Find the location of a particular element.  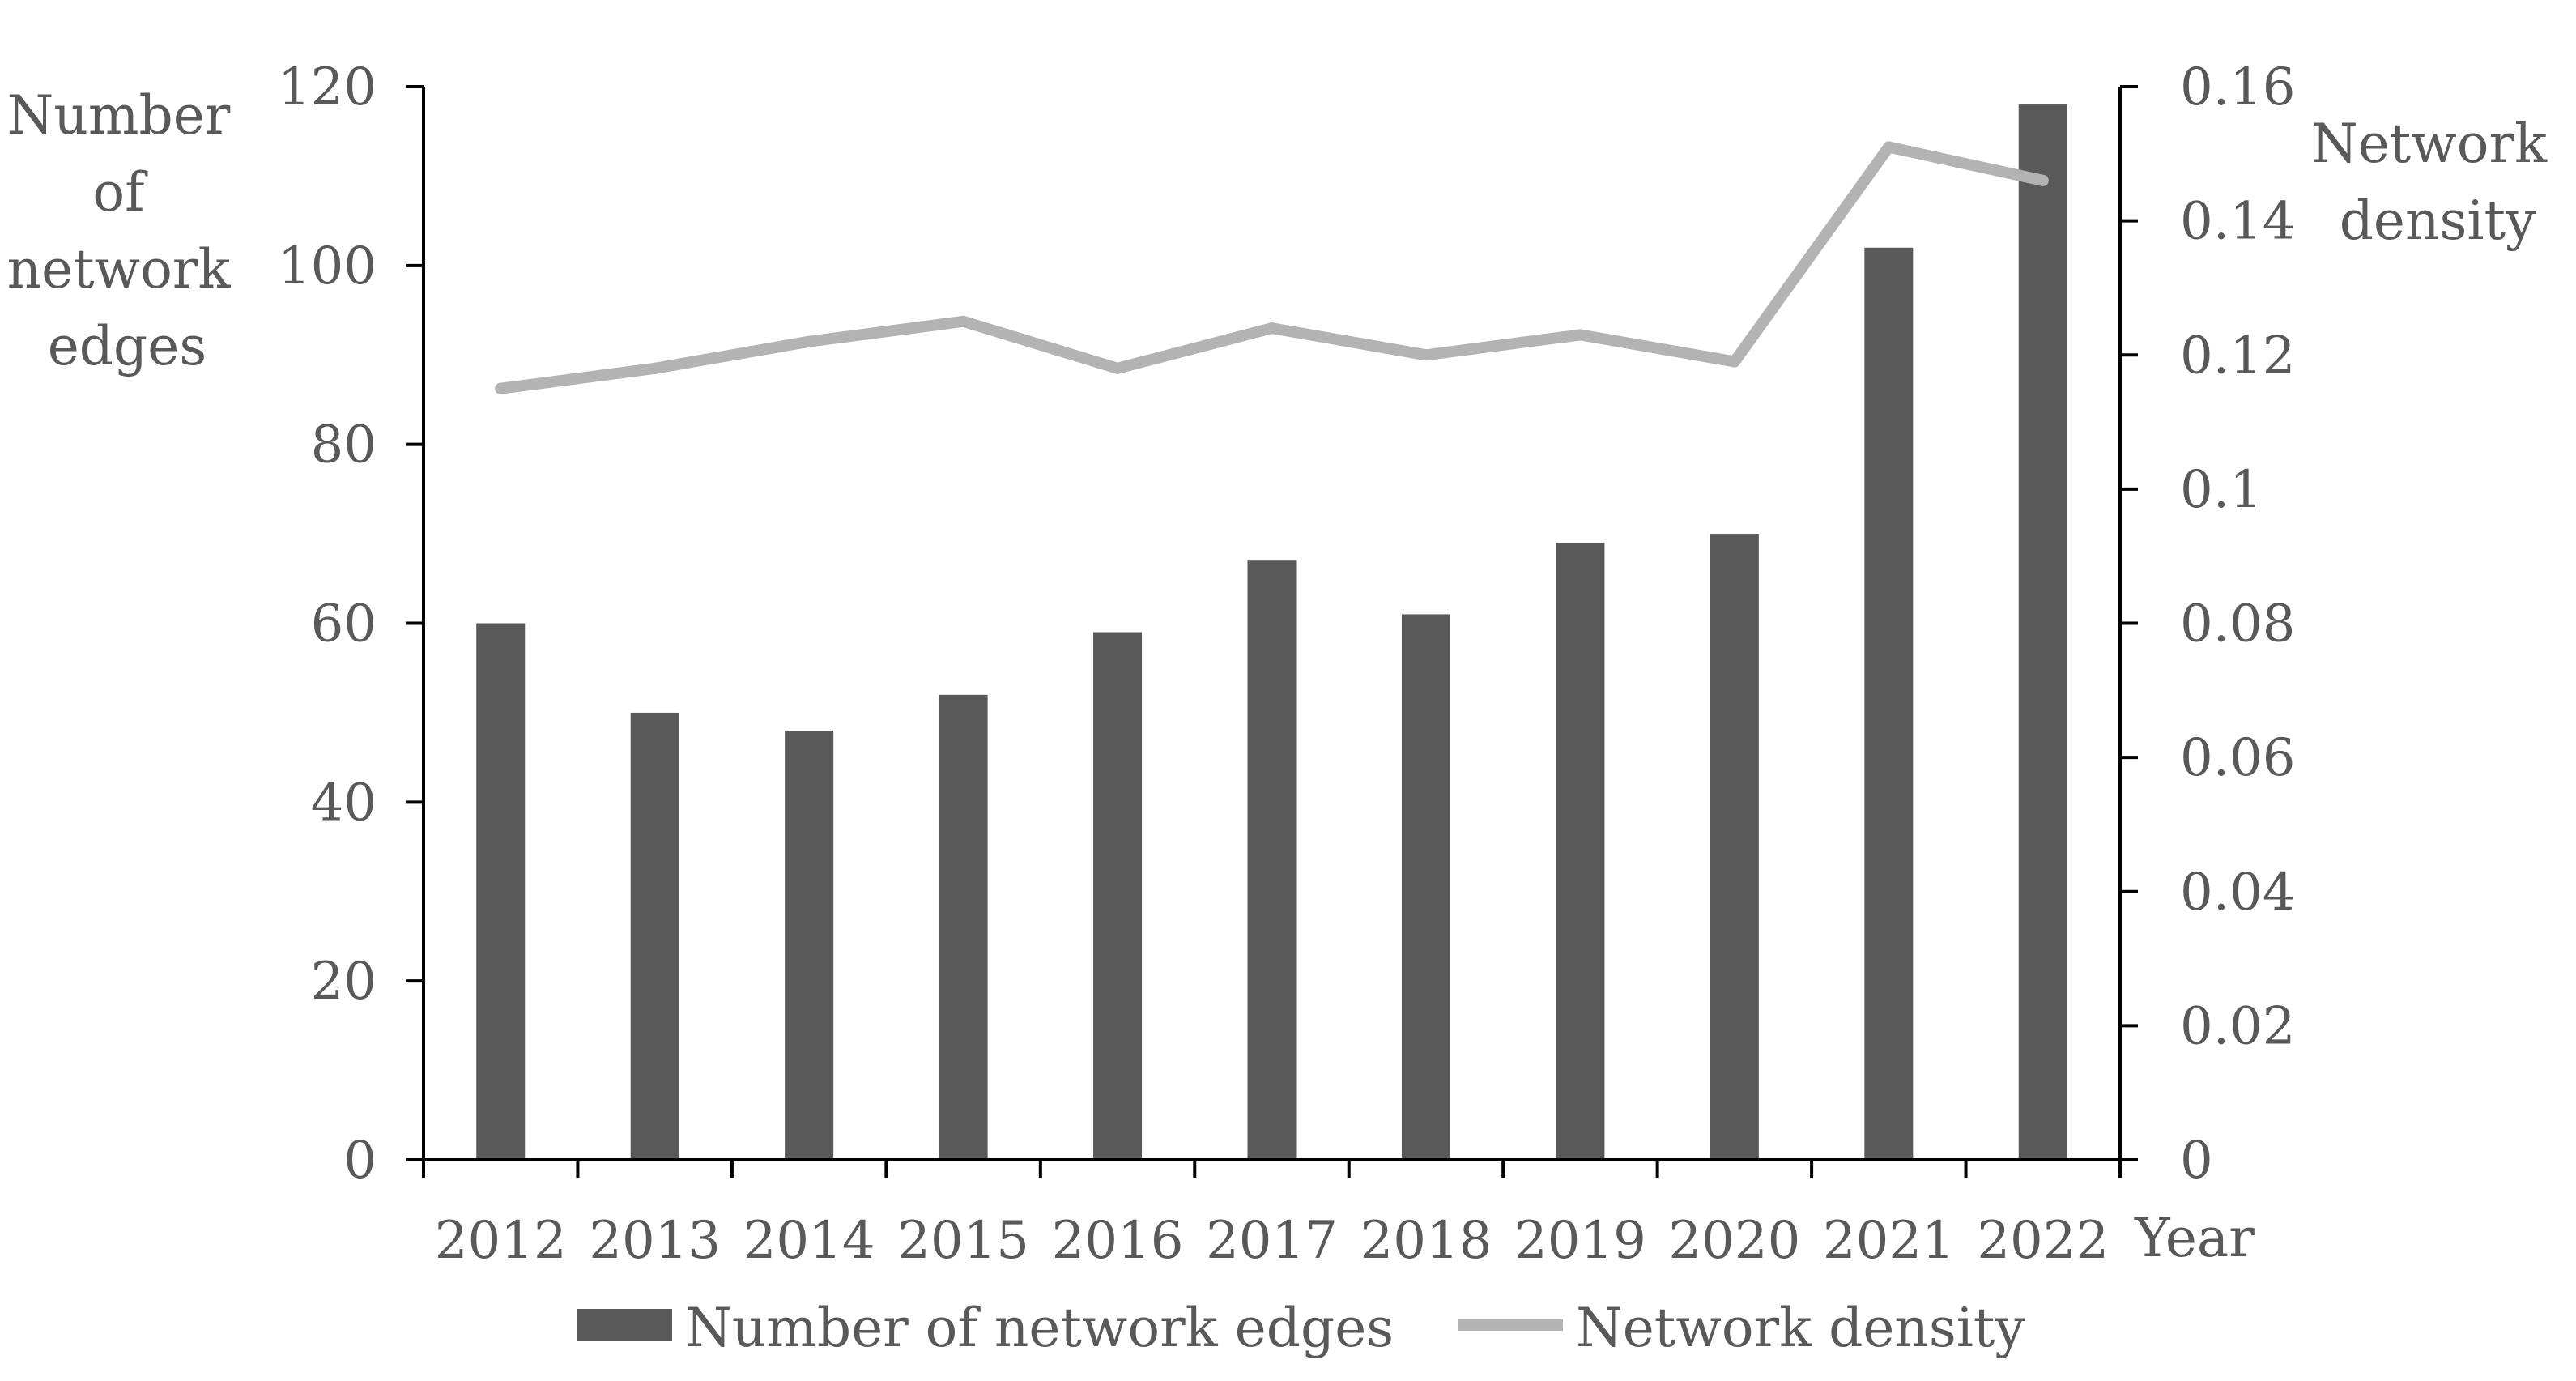

bar-2020 is located at coordinates (1734, 847).